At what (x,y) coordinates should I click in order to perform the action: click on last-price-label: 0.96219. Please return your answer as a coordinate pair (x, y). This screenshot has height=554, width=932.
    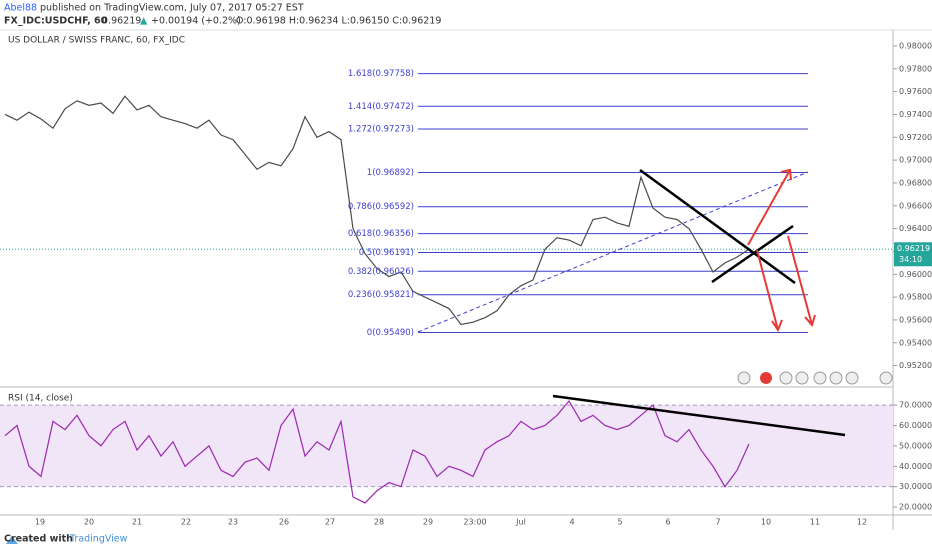
    Looking at the image, I should click on (913, 248).